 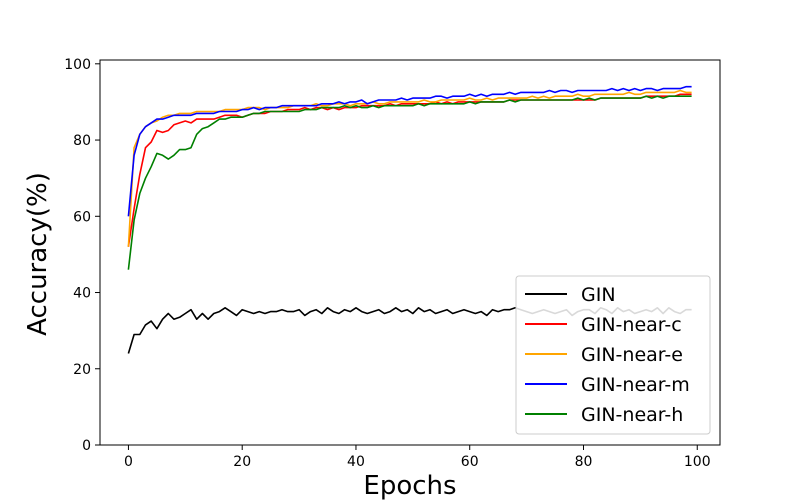 What do you see at coordinates (82, 294) in the screenshot?
I see `y-tick-label: 40` at bounding box center [82, 294].